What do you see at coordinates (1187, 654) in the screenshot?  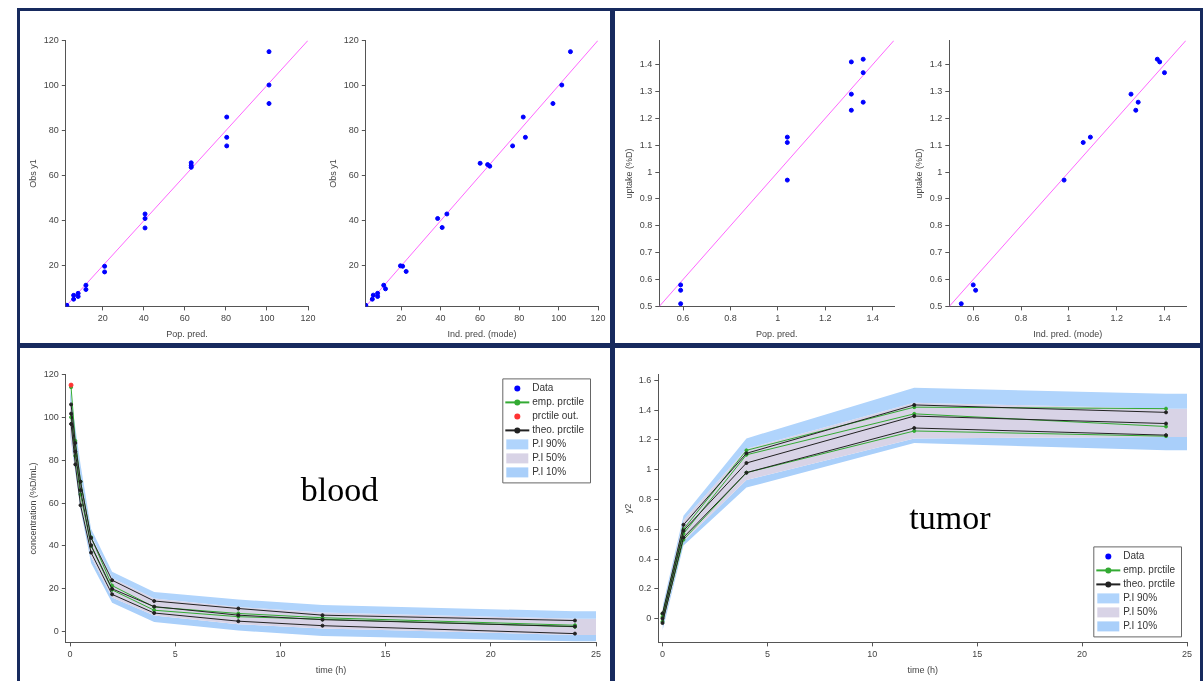 I see `x-tick-label: 25` at bounding box center [1187, 654].